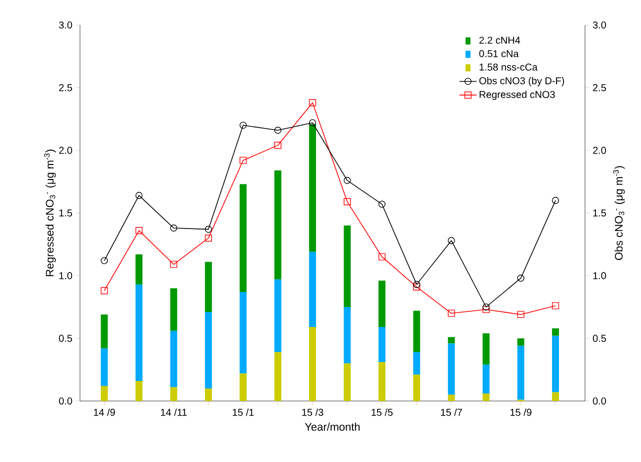  What do you see at coordinates (65, 88) in the screenshot?
I see `y-tick-label: 2.5` at bounding box center [65, 88].